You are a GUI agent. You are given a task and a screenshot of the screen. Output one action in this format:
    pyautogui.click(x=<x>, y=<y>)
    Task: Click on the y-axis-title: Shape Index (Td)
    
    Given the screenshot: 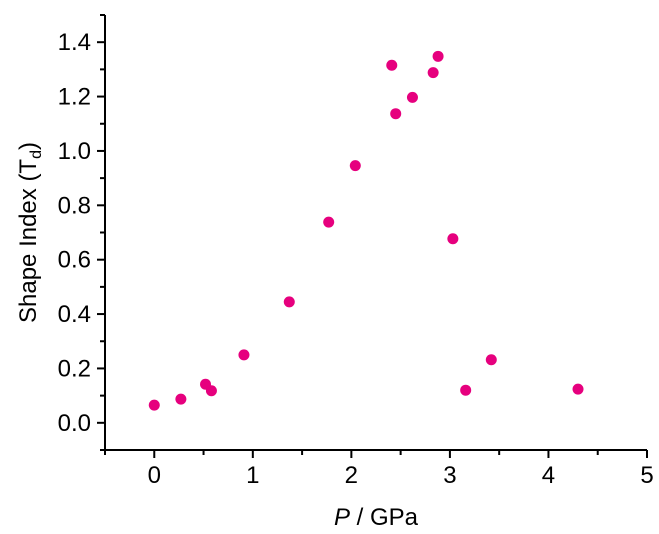 What is the action you would take?
    pyautogui.click(x=30, y=232)
    